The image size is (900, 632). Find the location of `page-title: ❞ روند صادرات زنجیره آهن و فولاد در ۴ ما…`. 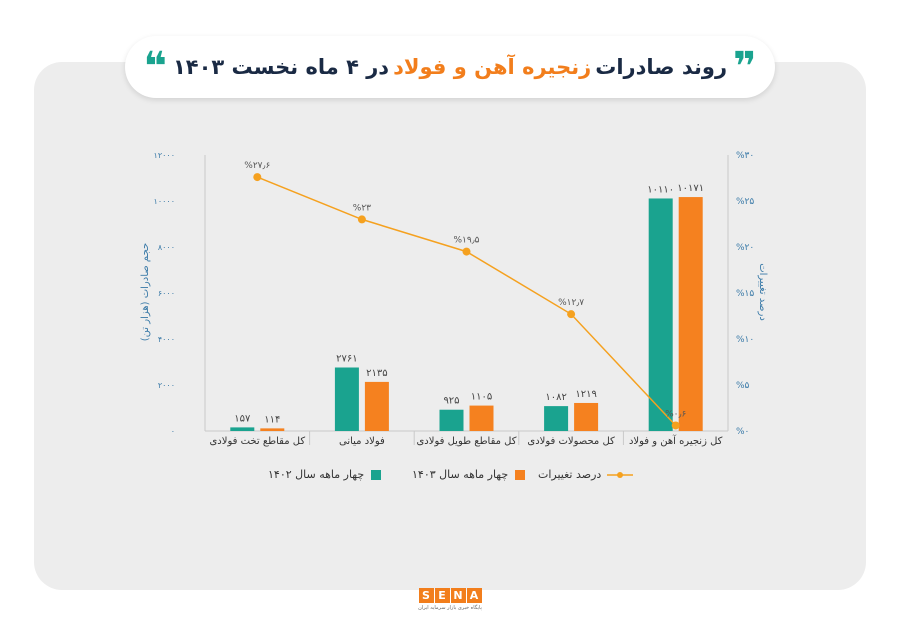

page-title: ❞ روند صادرات زنجیره آهن و فولاد در ۴ ما… is located at coordinates (450, 67).